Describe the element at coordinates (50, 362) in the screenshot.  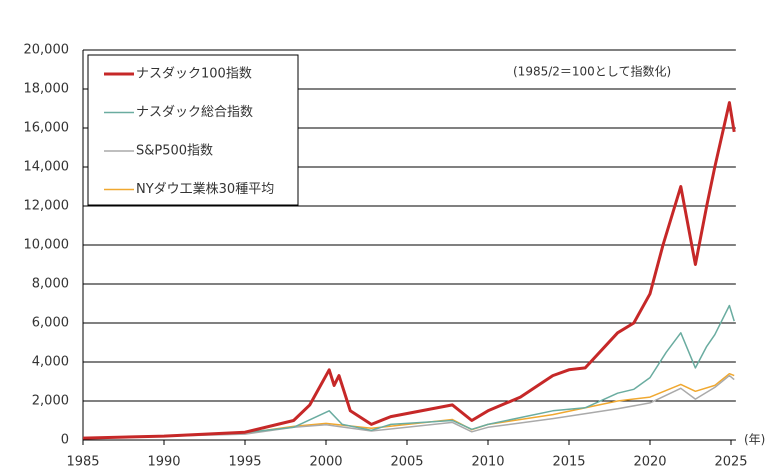
I see `y-tick-label: 4,000` at that location.